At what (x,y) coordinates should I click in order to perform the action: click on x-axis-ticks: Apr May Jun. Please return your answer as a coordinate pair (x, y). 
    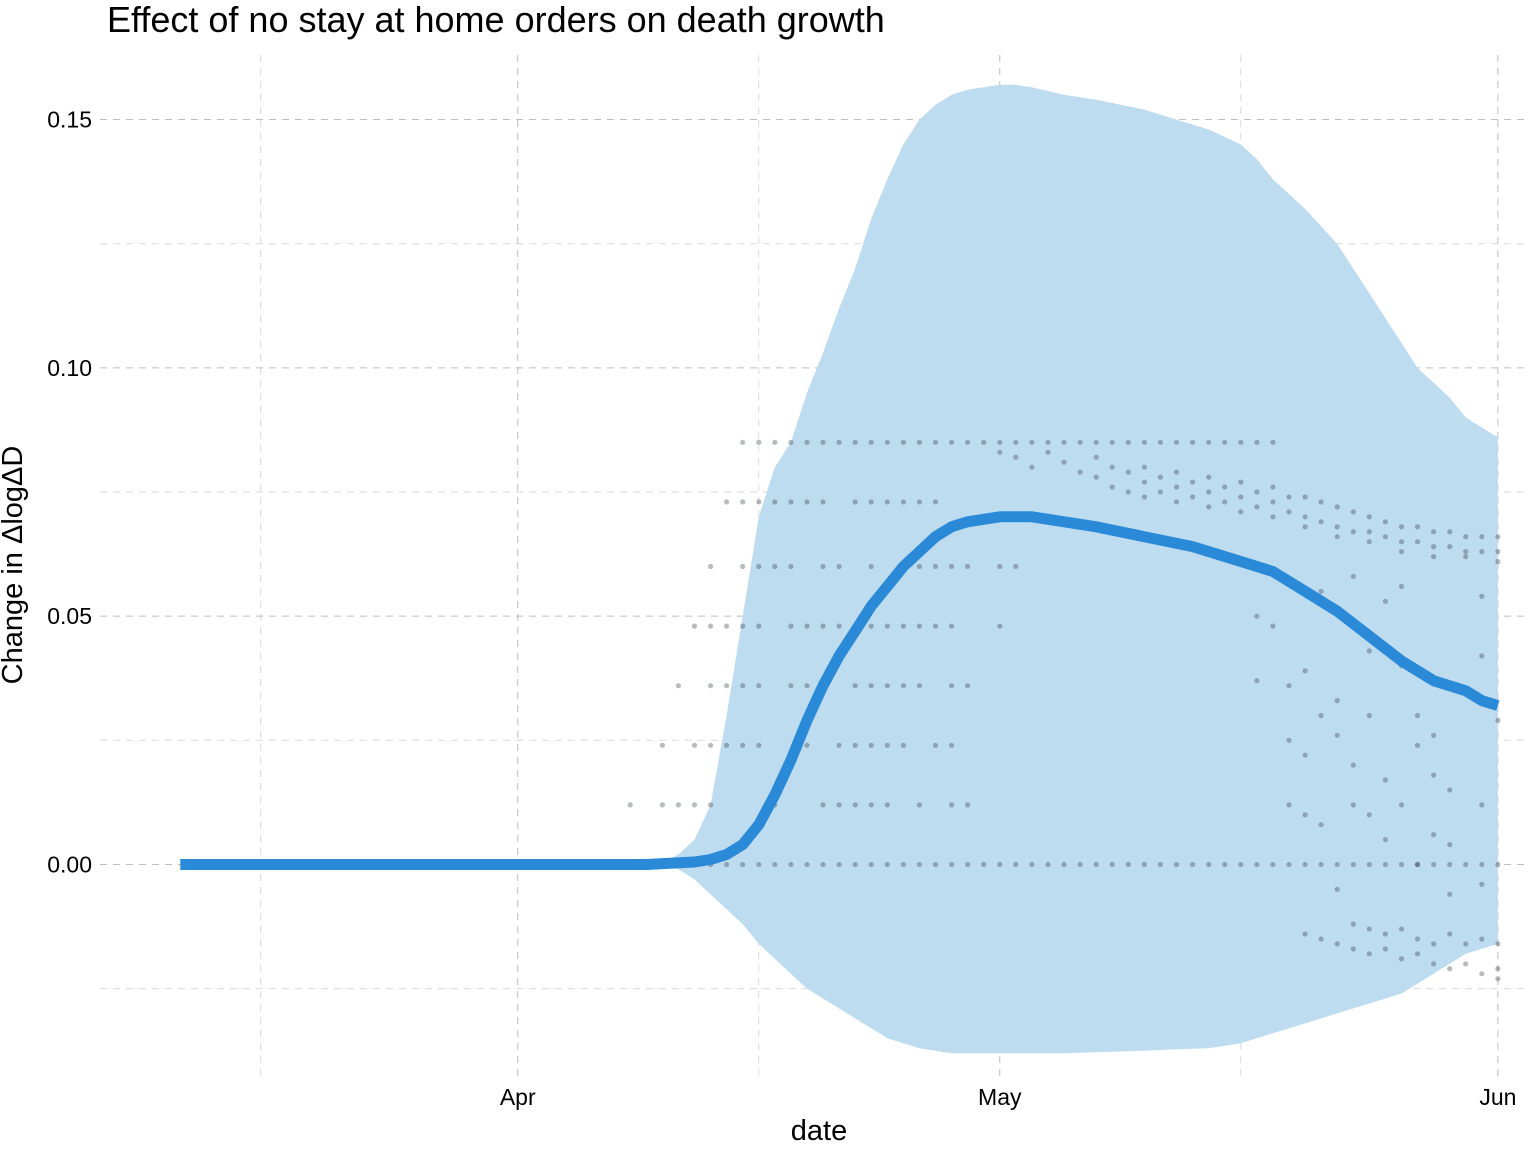
    Looking at the image, I should click on (1008, 1097).